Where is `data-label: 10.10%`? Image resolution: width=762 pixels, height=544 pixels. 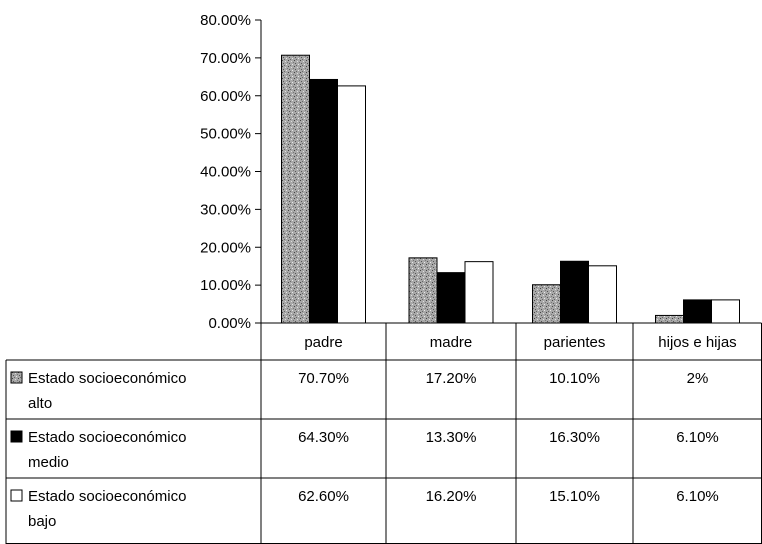
data-label: 10.10% is located at coordinates (574, 378).